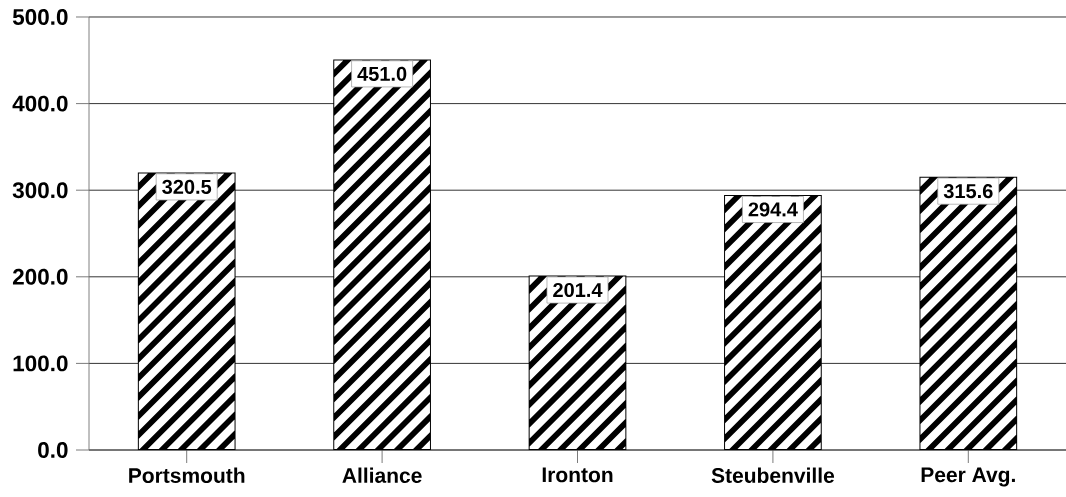 This screenshot has height=497, width=1066. What do you see at coordinates (40, 276) in the screenshot?
I see `y-tick-label: 200.0` at bounding box center [40, 276].